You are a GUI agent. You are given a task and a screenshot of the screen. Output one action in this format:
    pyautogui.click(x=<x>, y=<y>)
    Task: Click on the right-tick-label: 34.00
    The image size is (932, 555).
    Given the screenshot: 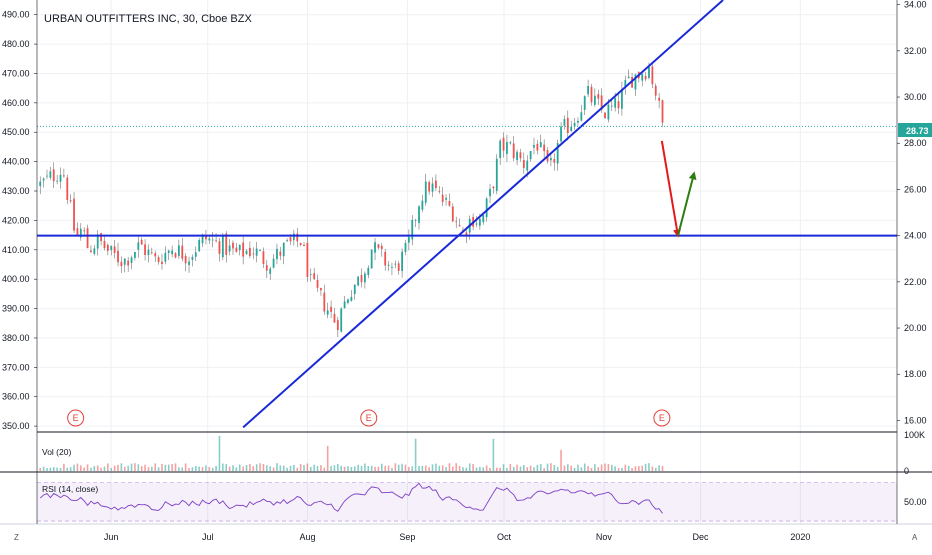 What is the action you would take?
    pyautogui.click(x=915, y=5)
    